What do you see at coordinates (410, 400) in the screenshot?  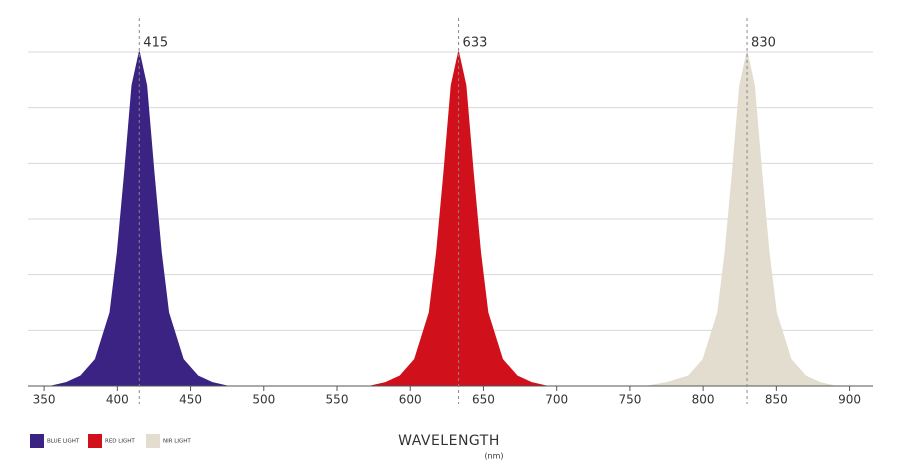 I see `x-tick-label: 600` at bounding box center [410, 400].